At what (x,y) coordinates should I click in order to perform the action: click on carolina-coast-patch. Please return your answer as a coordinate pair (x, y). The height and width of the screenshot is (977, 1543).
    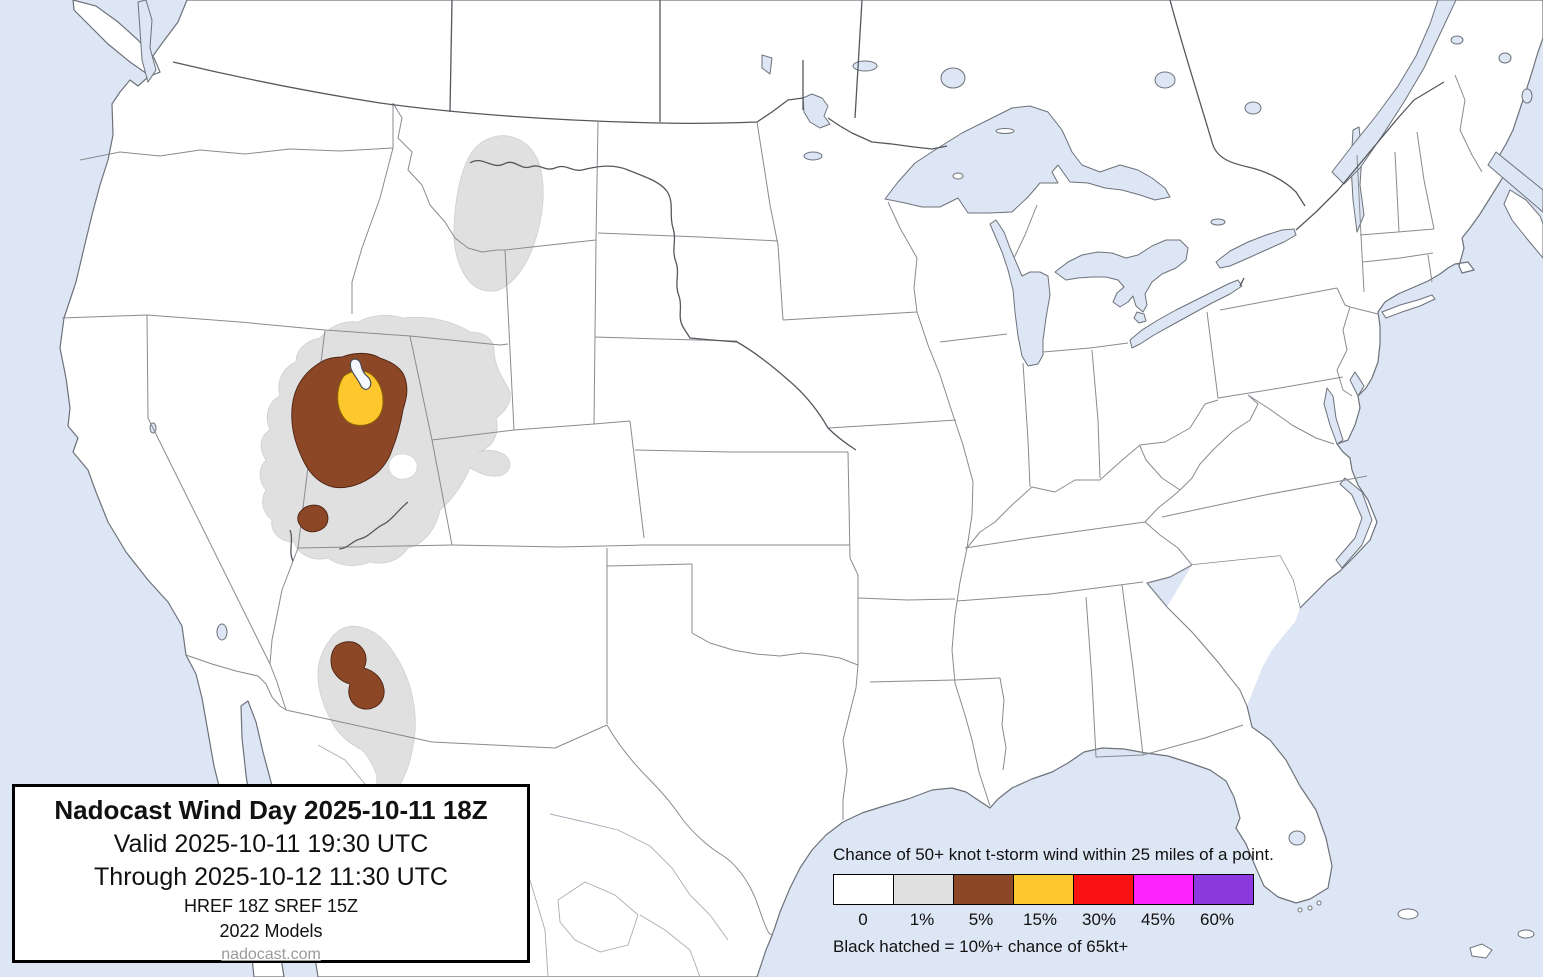
    Looking at the image, I should click on (1233, 631).